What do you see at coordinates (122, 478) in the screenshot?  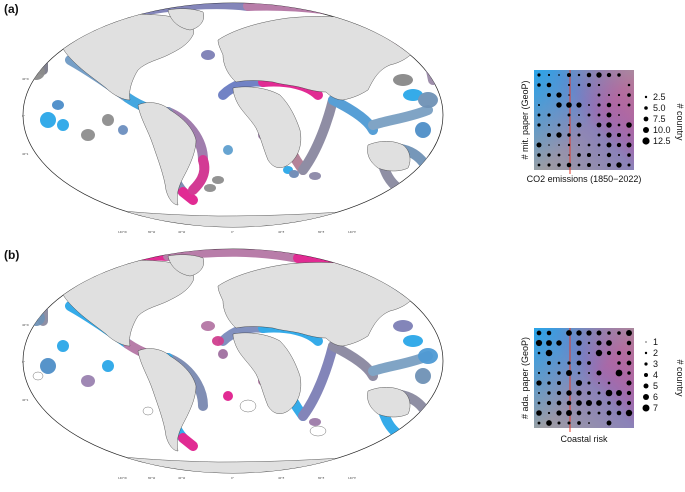 I see `lon-tick: 140°W` at bounding box center [122, 478].